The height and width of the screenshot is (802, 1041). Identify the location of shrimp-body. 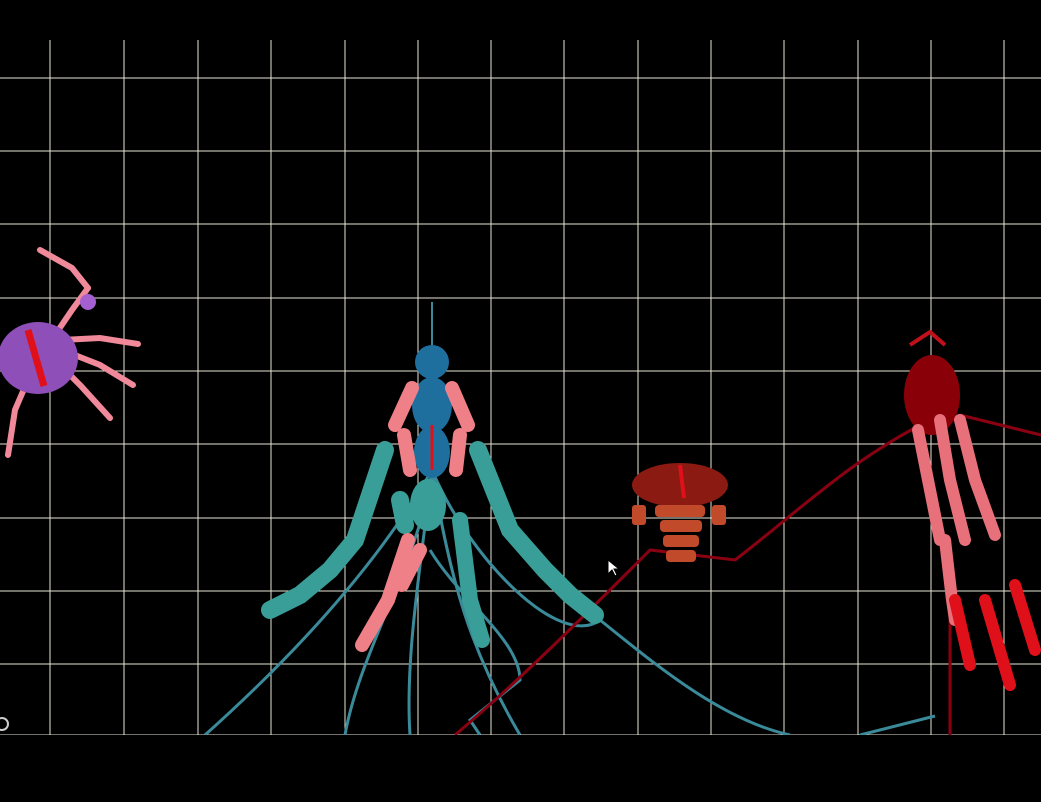
(932, 395).